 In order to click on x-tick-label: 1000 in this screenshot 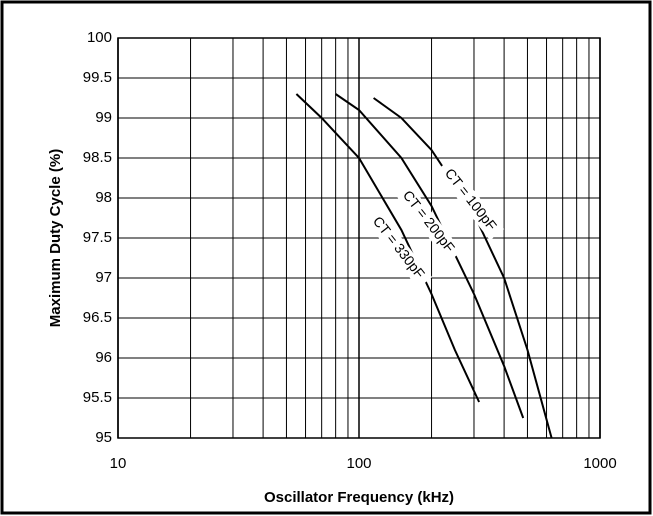, I will do `click(599, 463)`.